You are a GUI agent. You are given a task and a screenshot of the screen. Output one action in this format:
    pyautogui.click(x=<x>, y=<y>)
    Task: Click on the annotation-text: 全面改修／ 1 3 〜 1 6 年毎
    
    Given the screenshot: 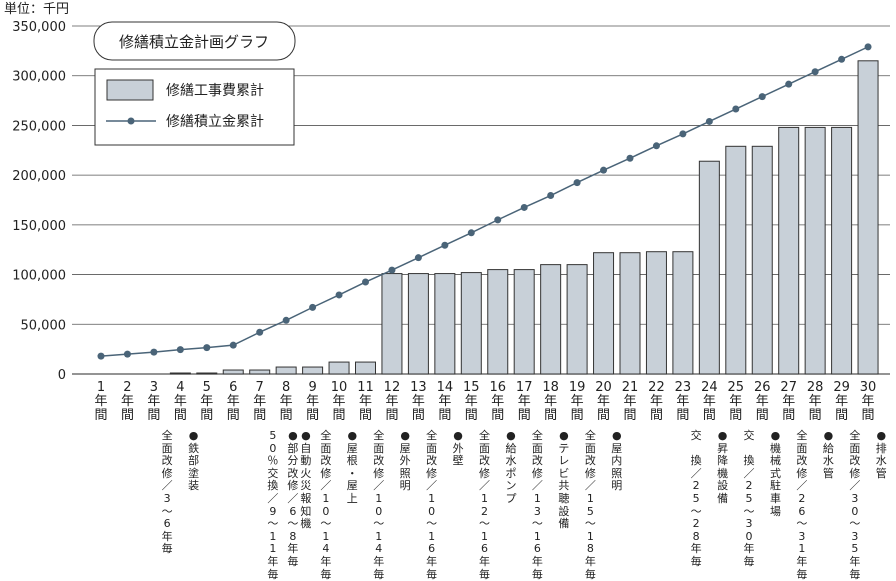 What is the action you would take?
    pyautogui.click(x=537, y=505)
    